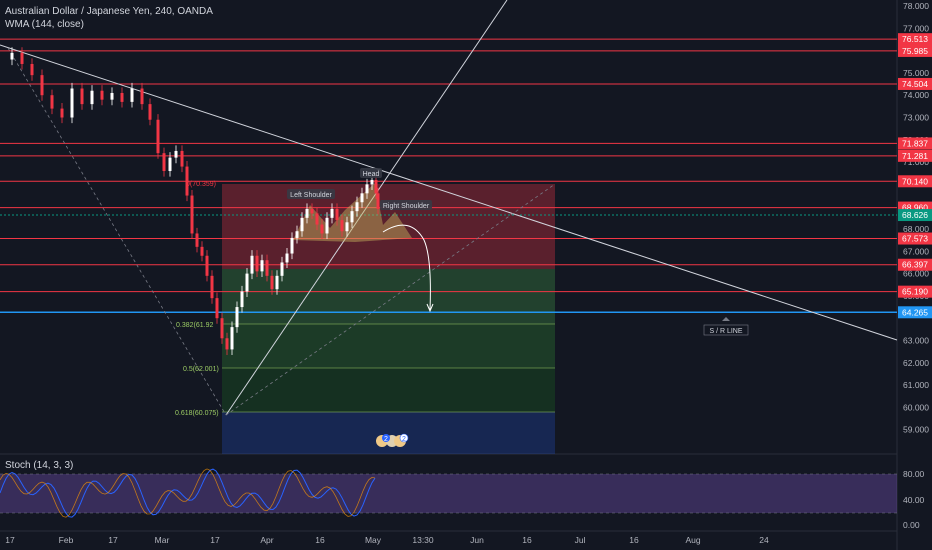  What do you see at coordinates (726, 319) in the screenshot?
I see `sr-line-marker` at bounding box center [726, 319].